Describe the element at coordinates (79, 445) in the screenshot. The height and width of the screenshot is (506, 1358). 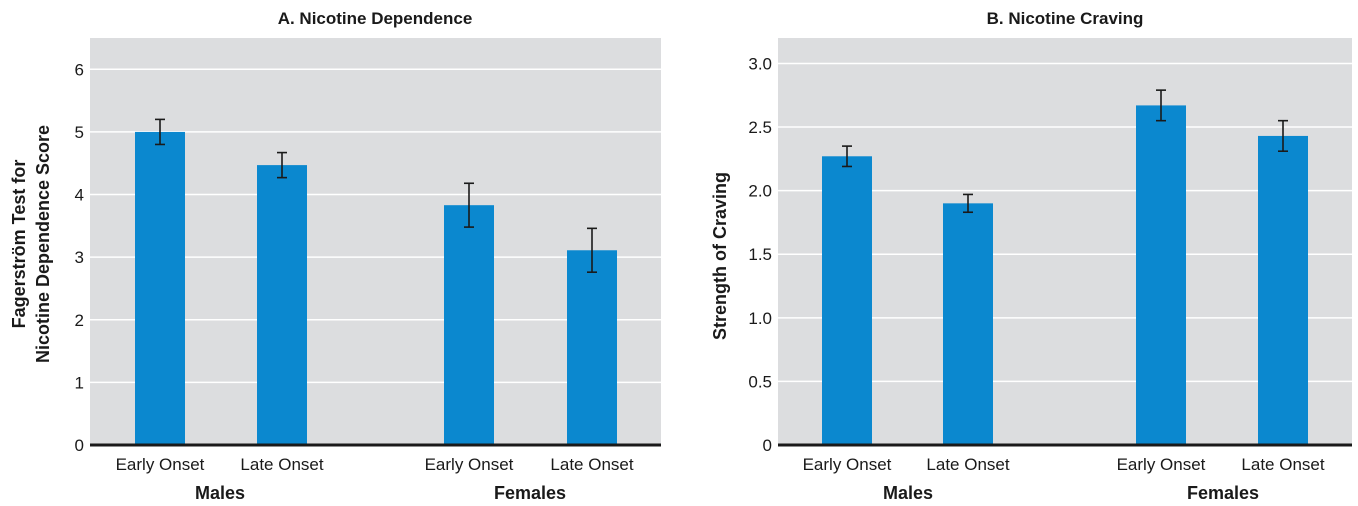
I see `chart-a-y-tick-label: 0` at that location.